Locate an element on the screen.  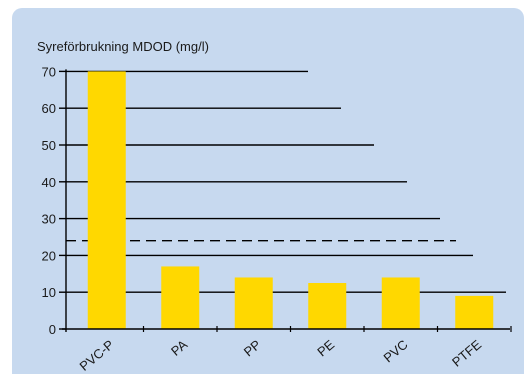
x-label-pa: PA is located at coordinates (179, 348).